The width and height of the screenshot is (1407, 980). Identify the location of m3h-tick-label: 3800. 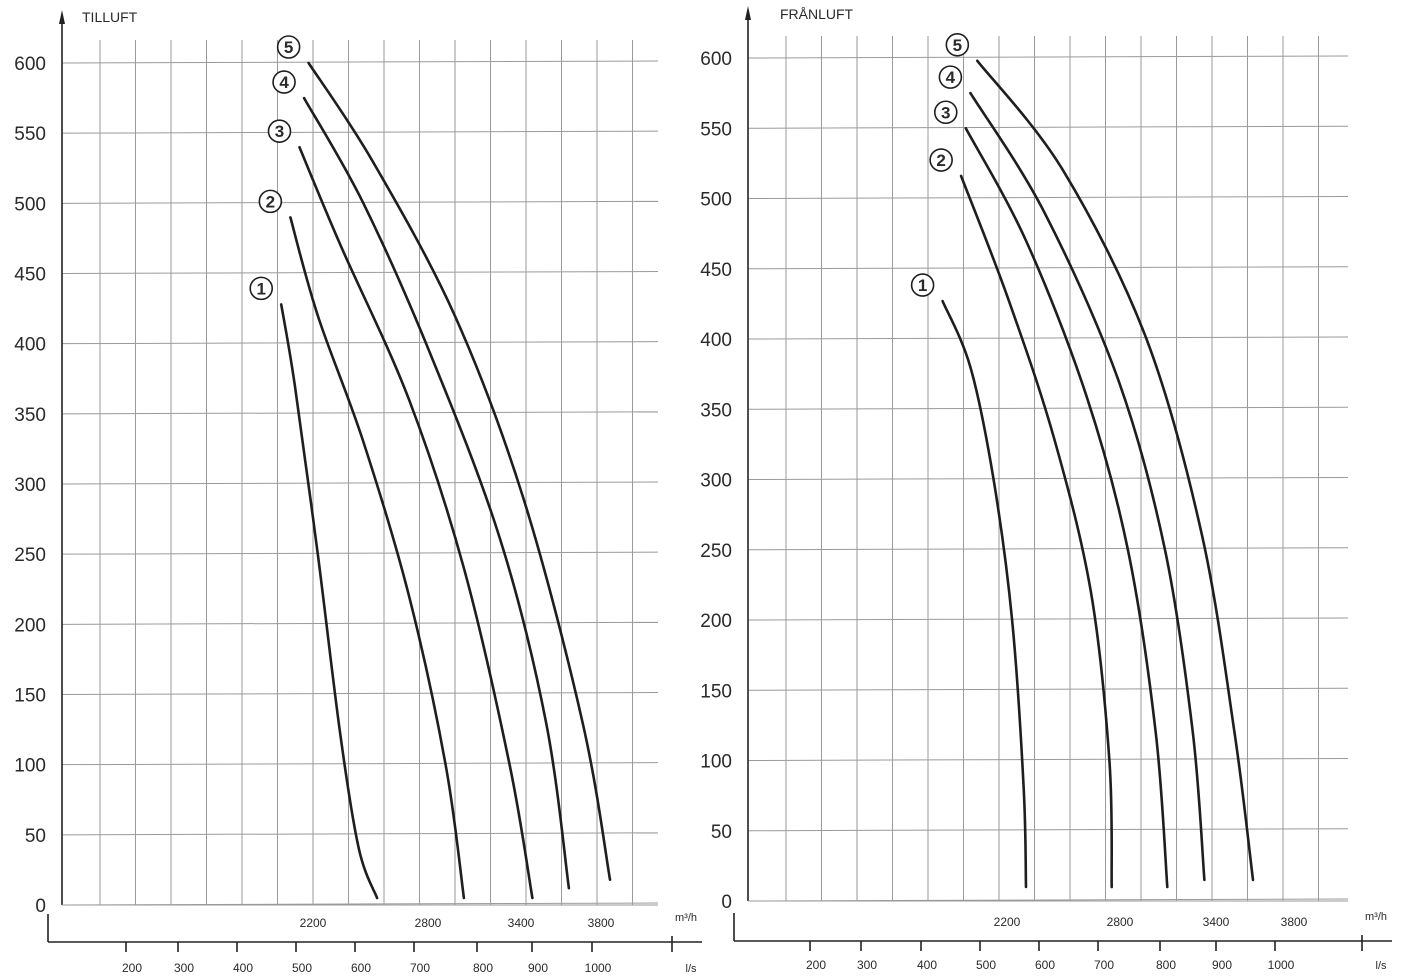
(1294, 922).